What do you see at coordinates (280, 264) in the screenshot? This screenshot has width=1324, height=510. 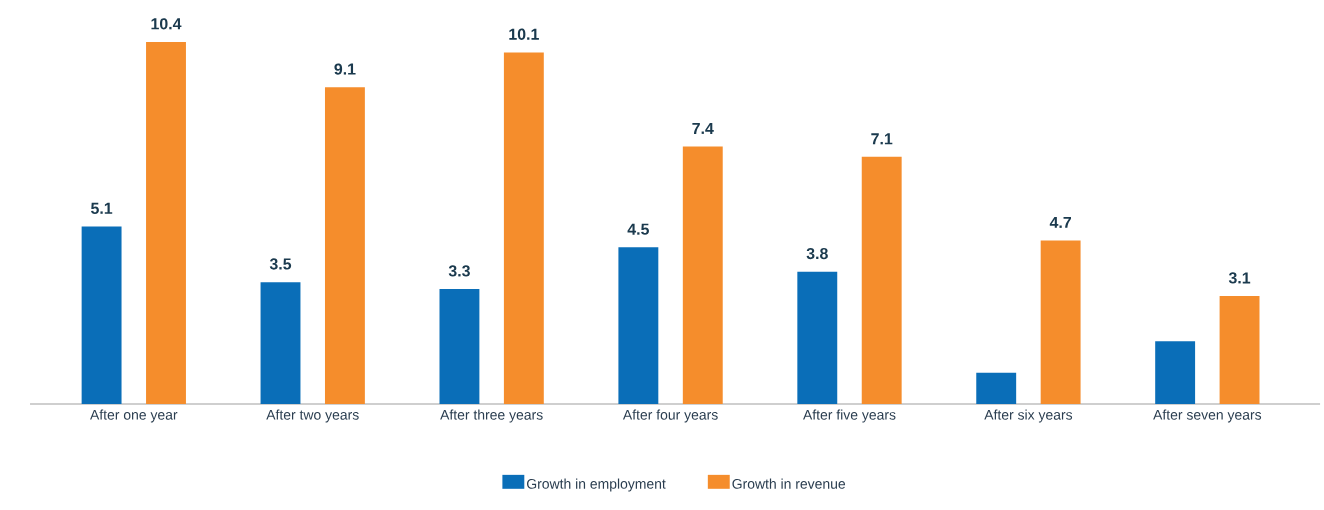 I see `data-label: 3.5` at bounding box center [280, 264].